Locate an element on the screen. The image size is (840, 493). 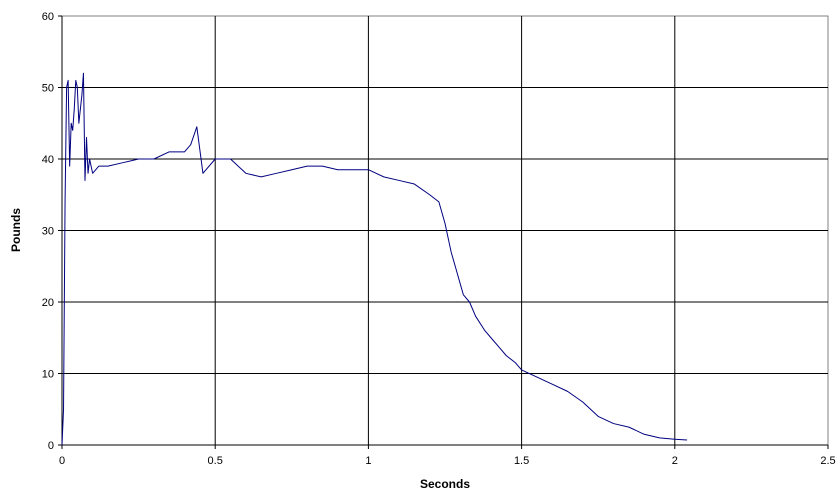
y-axis-title: Pounds is located at coordinates (16, 230).